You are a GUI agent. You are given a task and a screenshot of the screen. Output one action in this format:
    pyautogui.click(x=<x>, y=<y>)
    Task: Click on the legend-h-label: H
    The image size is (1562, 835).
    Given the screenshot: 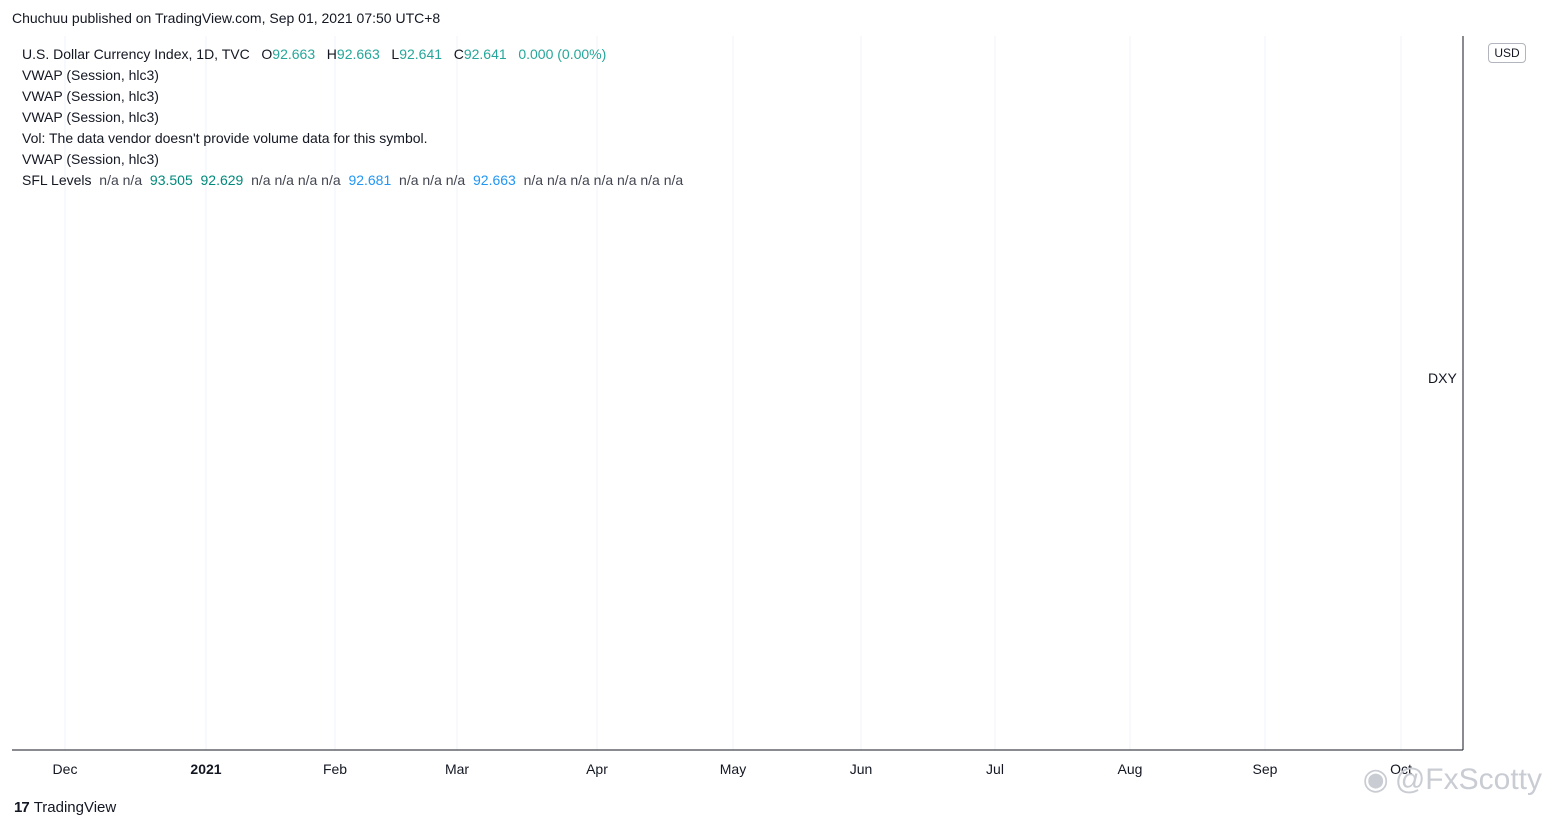 What is the action you would take?
    pyautogui.click(x=331, y=54)
    